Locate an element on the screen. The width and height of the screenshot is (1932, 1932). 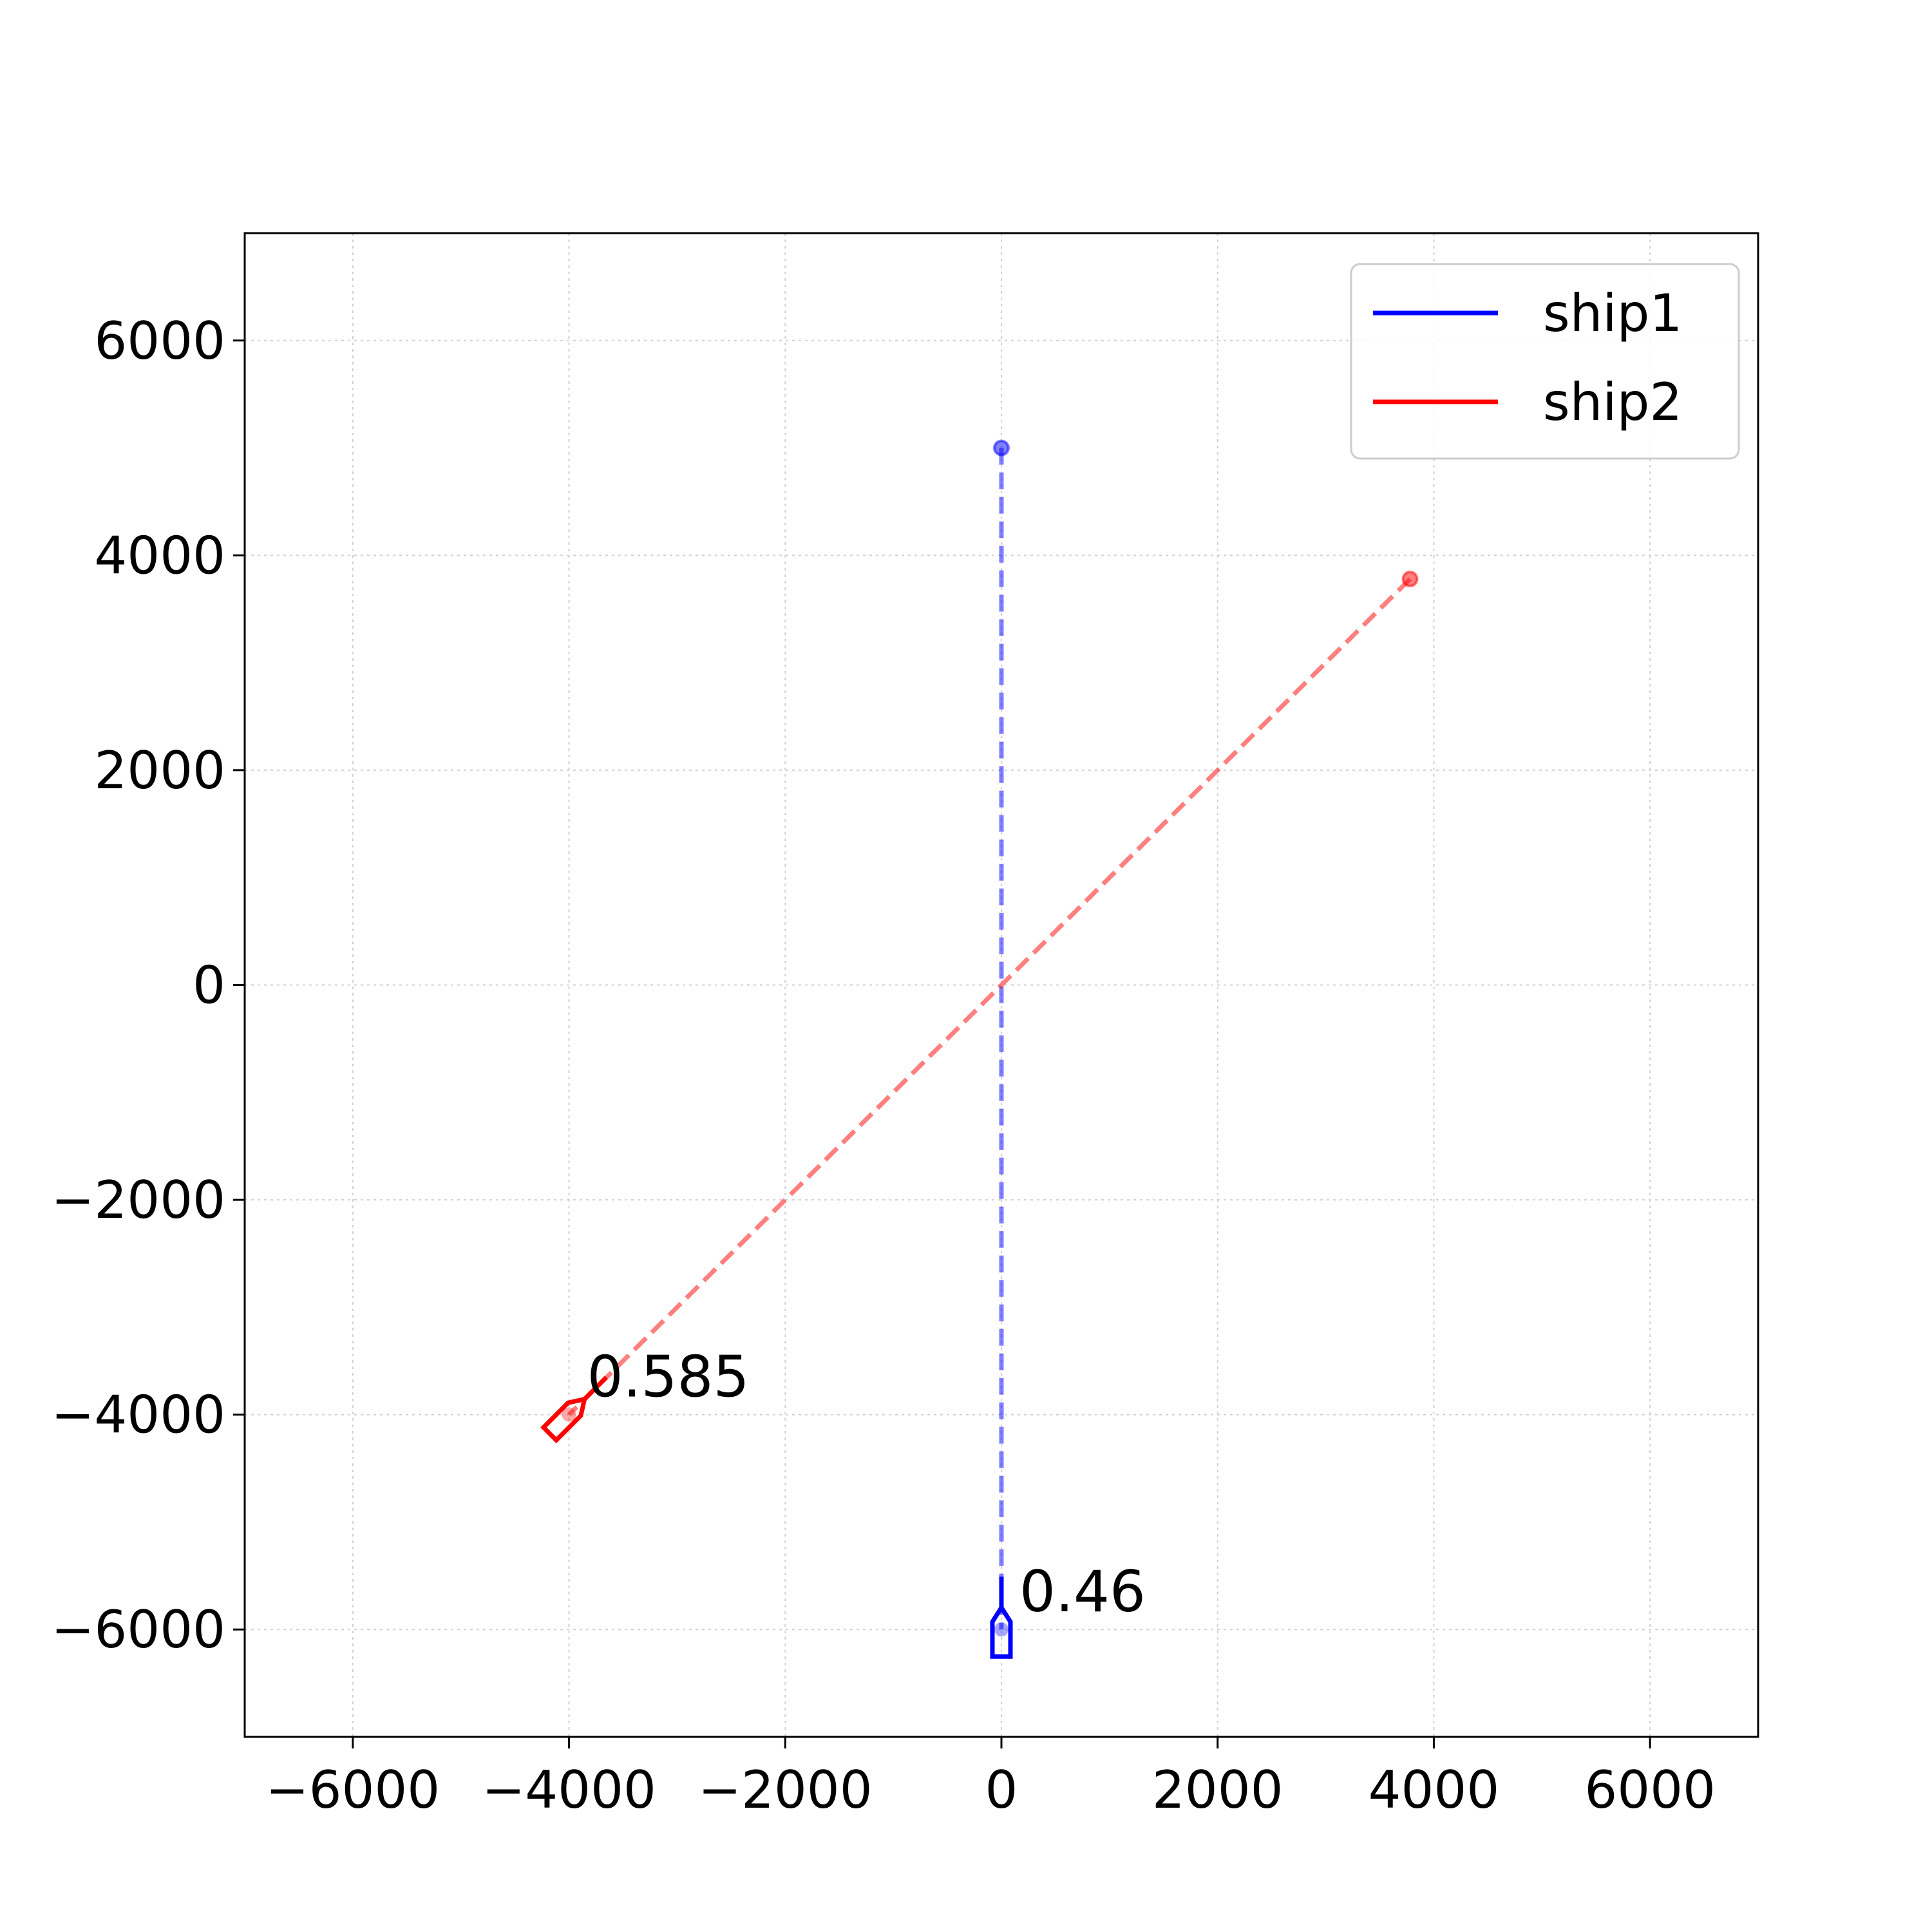
ship1-start-marker is located at coordinates (1002, 448).